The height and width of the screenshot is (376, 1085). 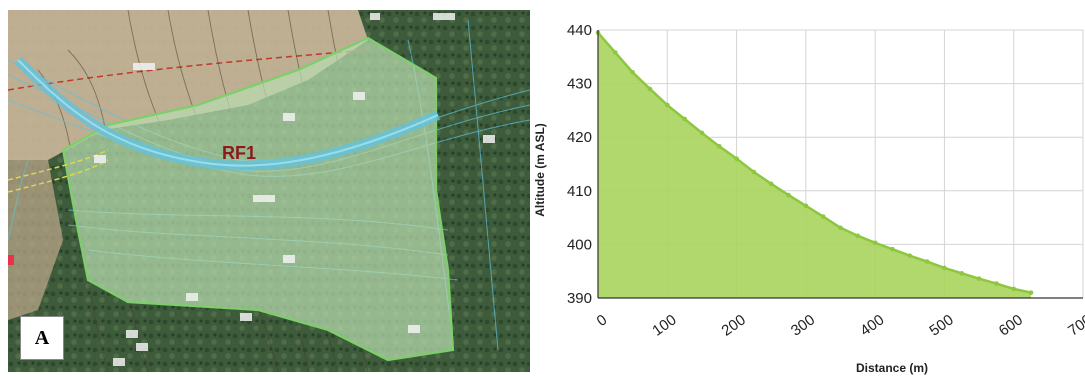 I want to click on y-tick-label: 400, so click(x=579, y=244).